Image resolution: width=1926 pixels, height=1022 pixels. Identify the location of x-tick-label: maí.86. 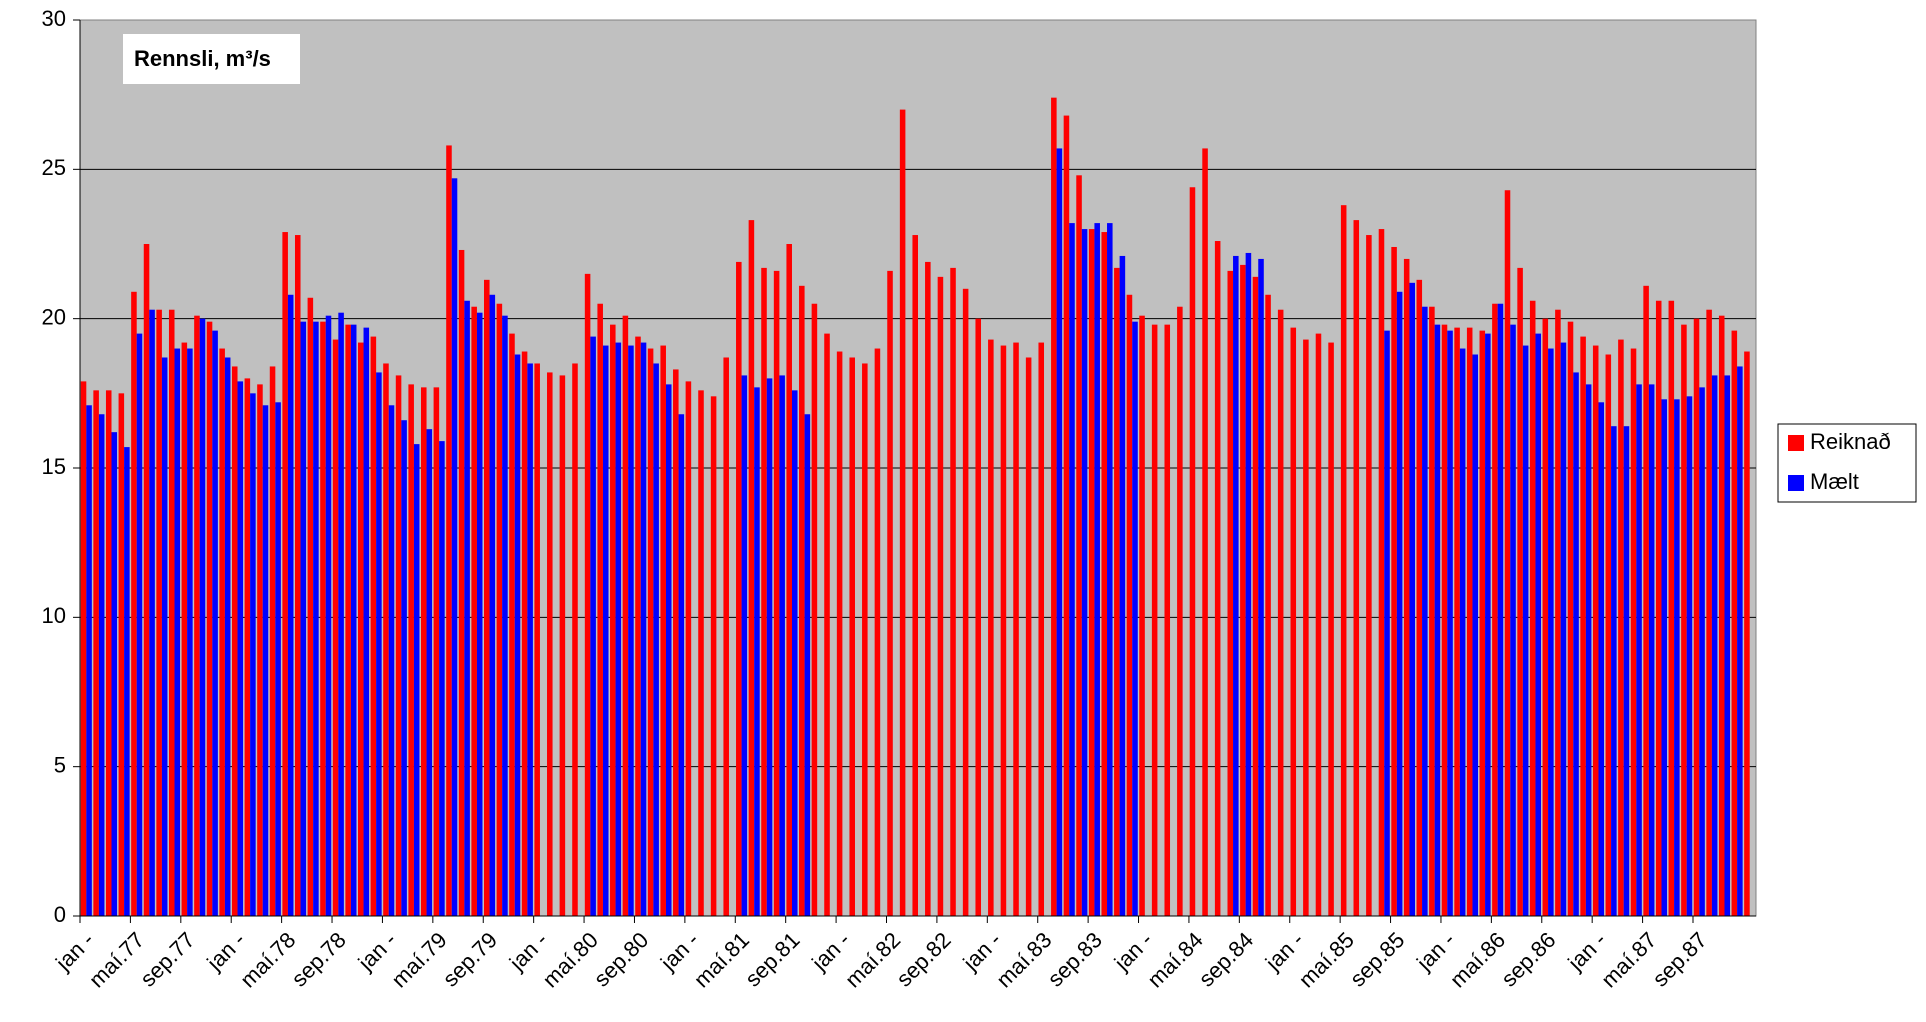
(1477, 959).